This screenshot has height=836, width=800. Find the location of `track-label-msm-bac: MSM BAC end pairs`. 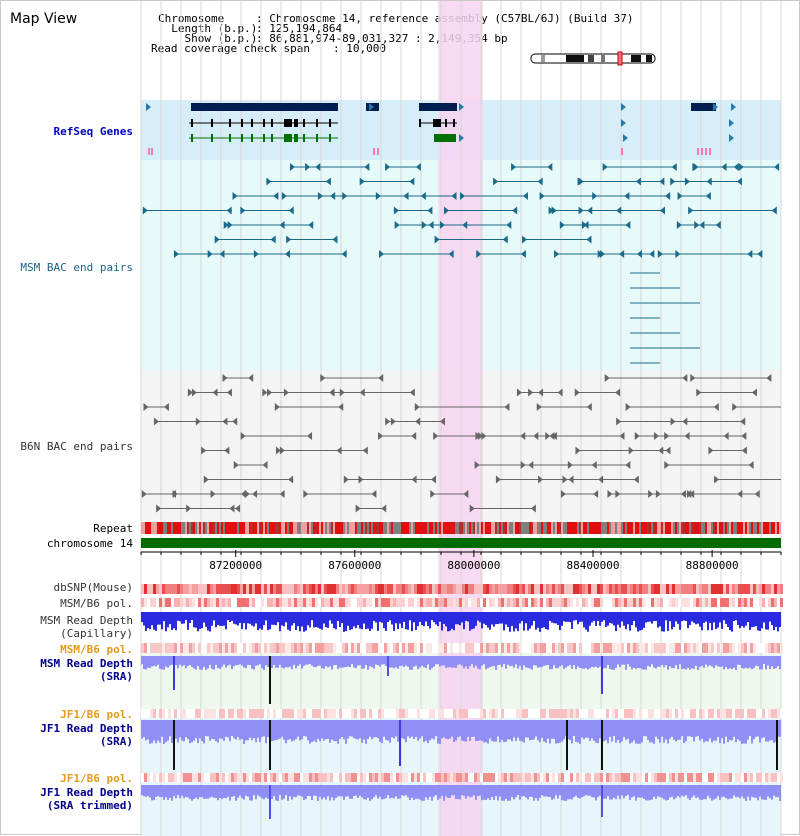

track-label-msm-bac: MSM BAC end pairs is located at coordinates (76, 267).